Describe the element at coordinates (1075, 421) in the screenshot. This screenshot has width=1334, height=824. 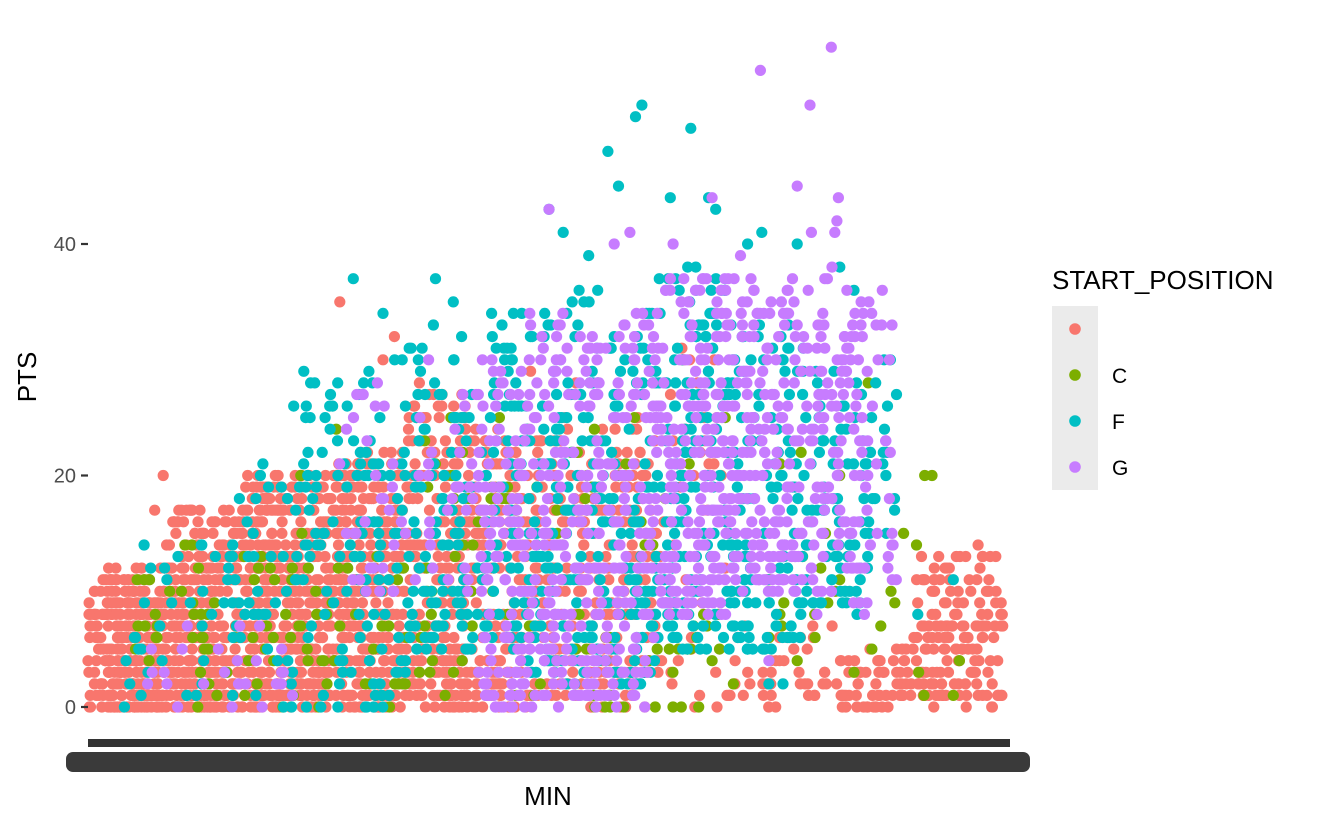
I see `legend-key-f` at that location.